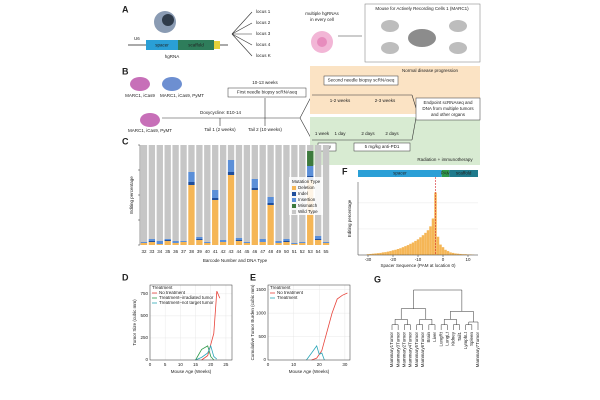 This screenshot has height=400, width=600. I want to click on y-tick-label: 250, so click(144, 337).